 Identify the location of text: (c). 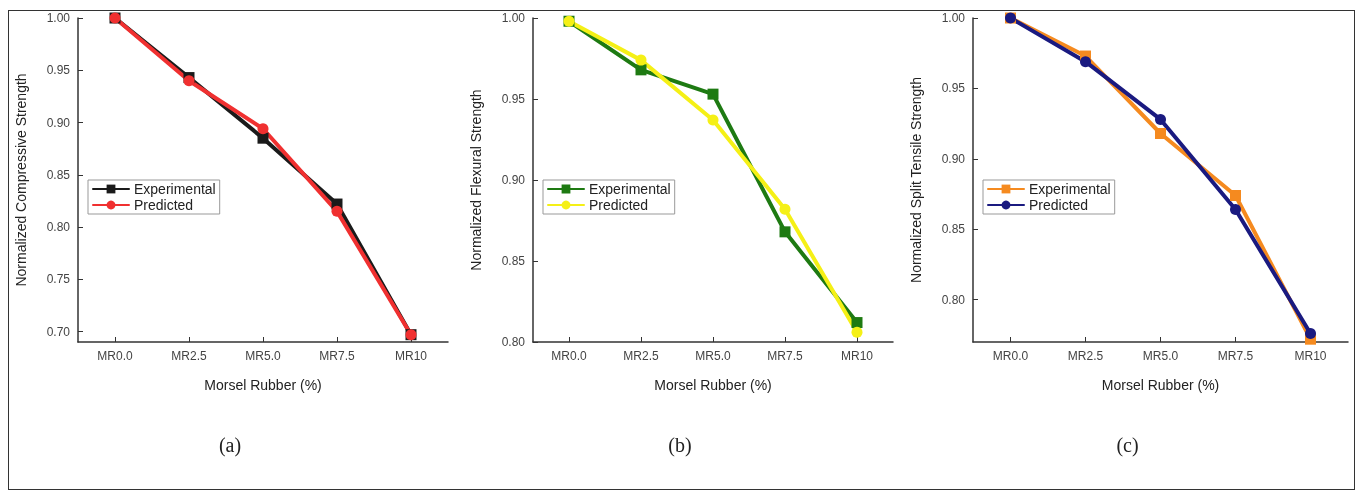
(1127, 445).